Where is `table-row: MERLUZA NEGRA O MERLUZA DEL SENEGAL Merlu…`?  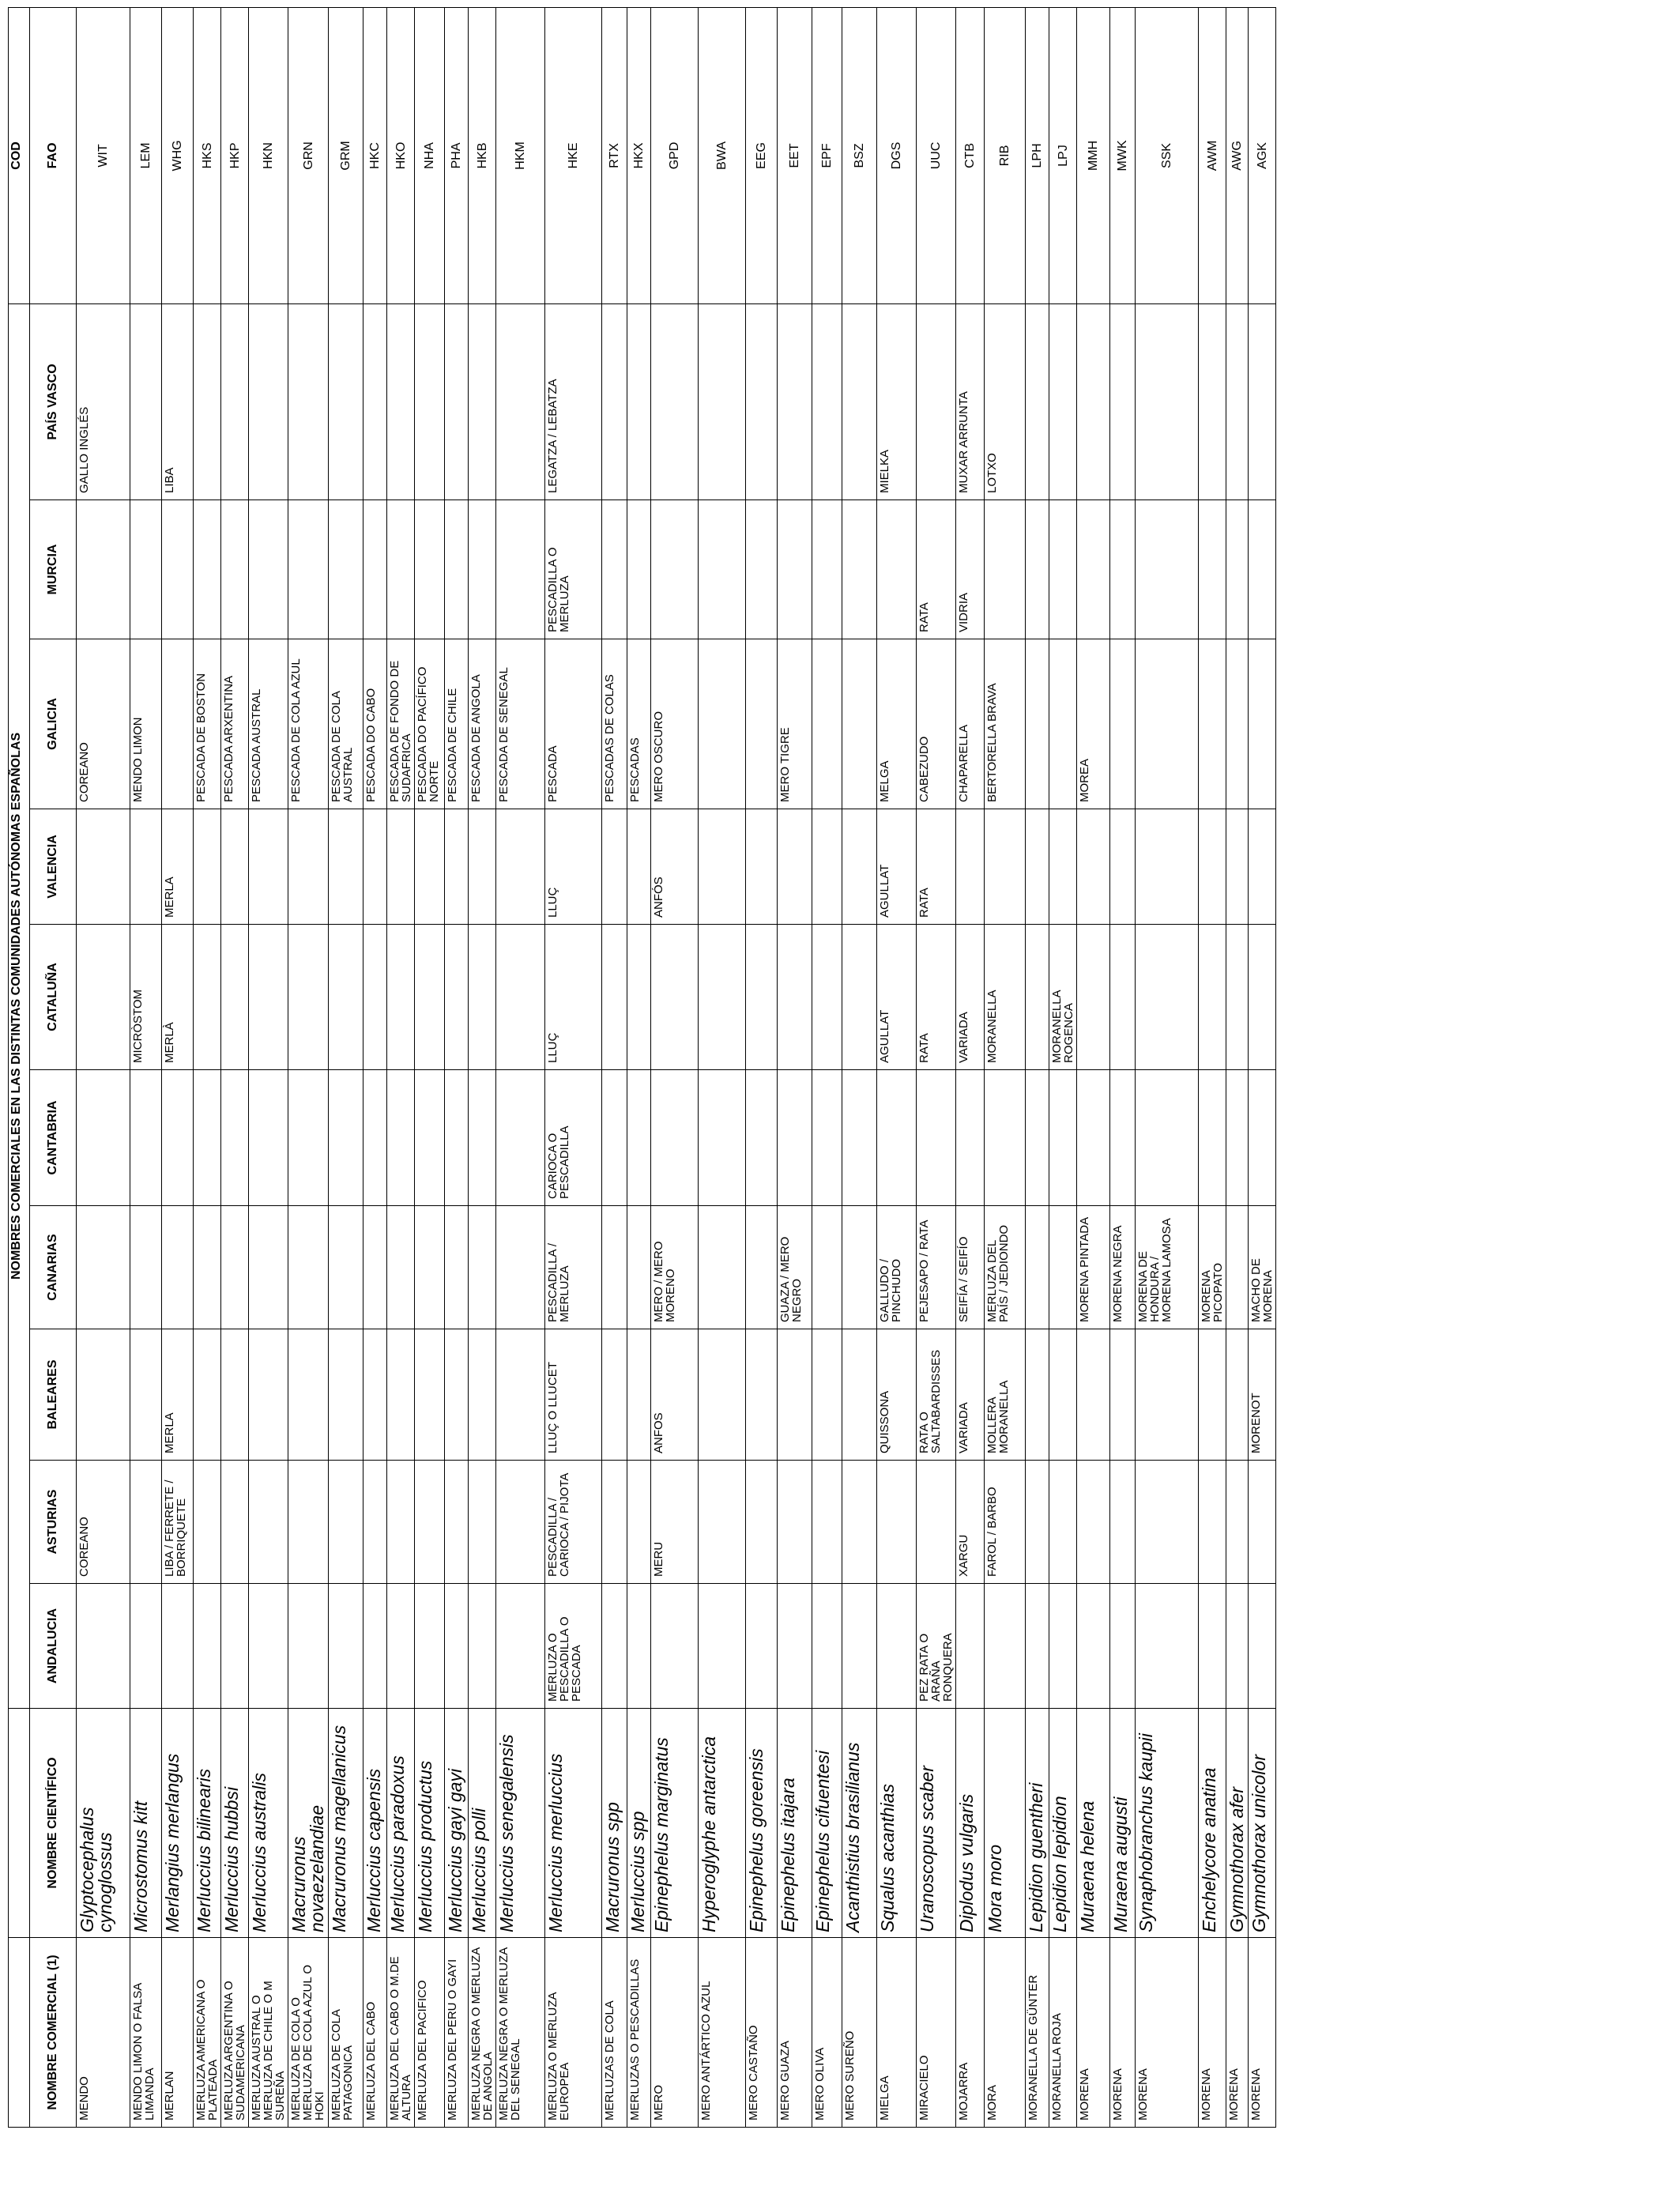
table-row: MERLUZA NEGRA O MERLUZA DEL SENEGAL Merlu… is located at coordinates (520, 1067).